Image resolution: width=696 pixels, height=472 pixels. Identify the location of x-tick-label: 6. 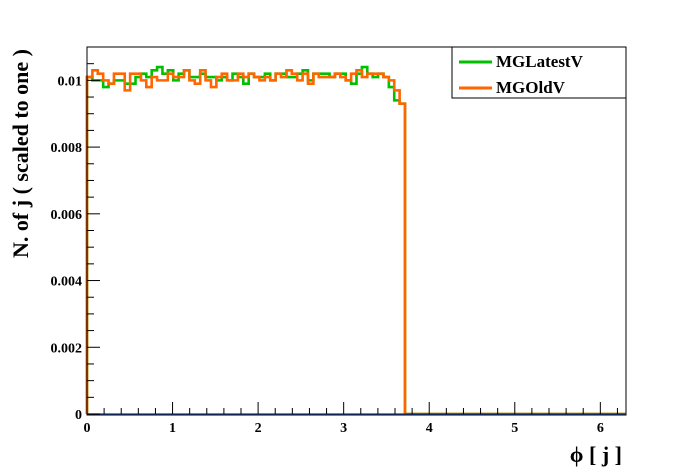
(600, 428).